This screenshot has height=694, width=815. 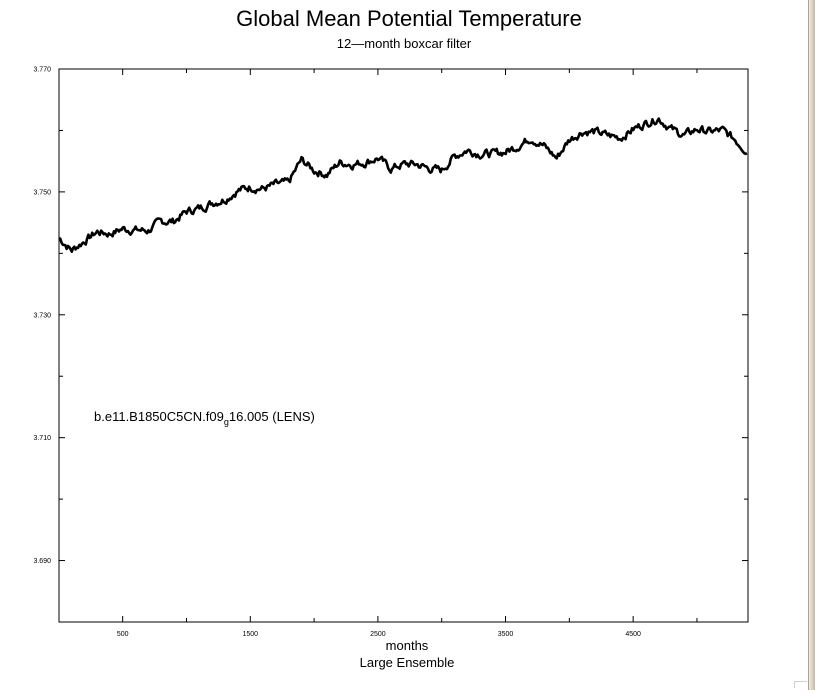 I want to click on chart-subtitle: 12—month boxcar filter, so click(x=404, y=43).